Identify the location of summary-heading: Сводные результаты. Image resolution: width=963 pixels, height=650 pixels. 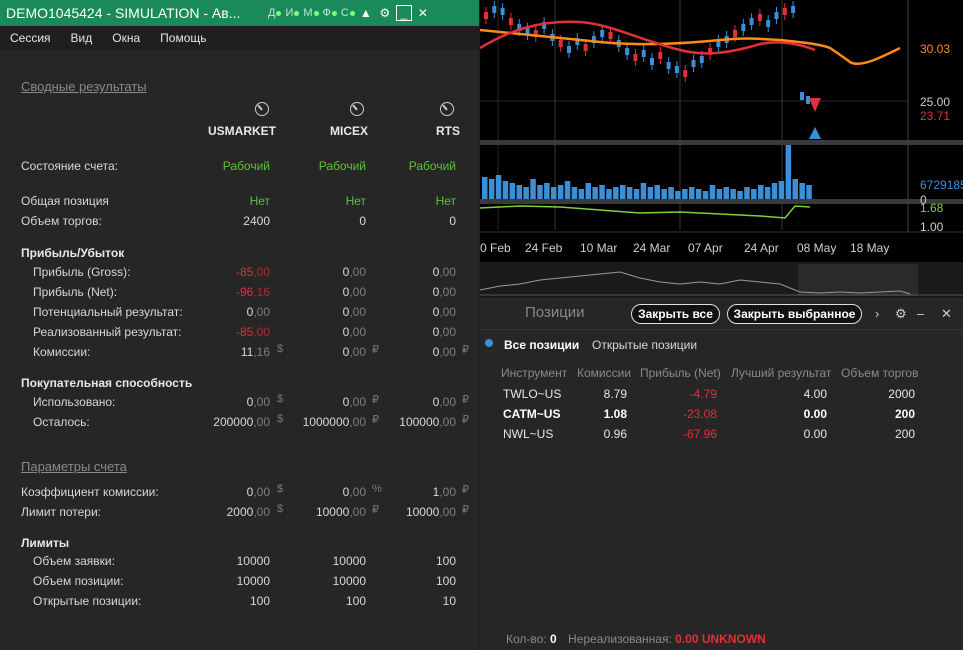
(84, 86).